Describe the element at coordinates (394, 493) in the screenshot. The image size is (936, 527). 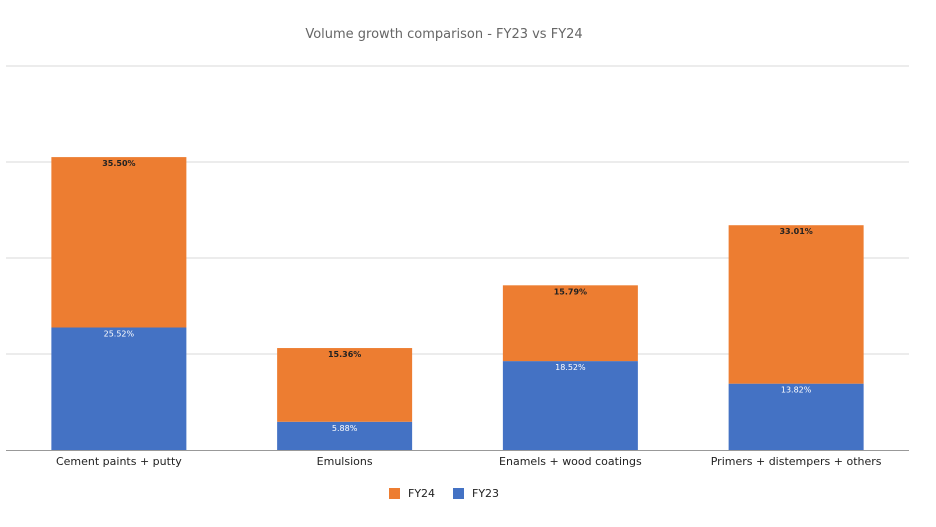
I see `legend-swatch-fy24` at that location.